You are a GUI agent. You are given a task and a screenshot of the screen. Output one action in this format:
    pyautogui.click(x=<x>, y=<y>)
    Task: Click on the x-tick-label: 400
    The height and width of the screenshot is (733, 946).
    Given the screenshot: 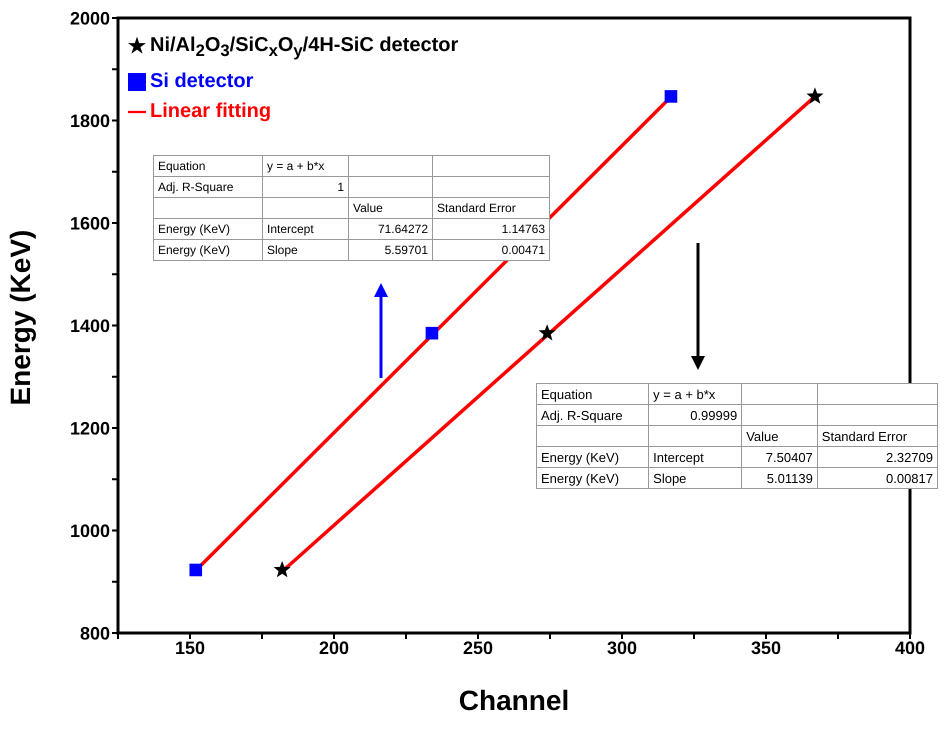 What is the action you would take?
    pyautogui.click(x=910, y=648)
    